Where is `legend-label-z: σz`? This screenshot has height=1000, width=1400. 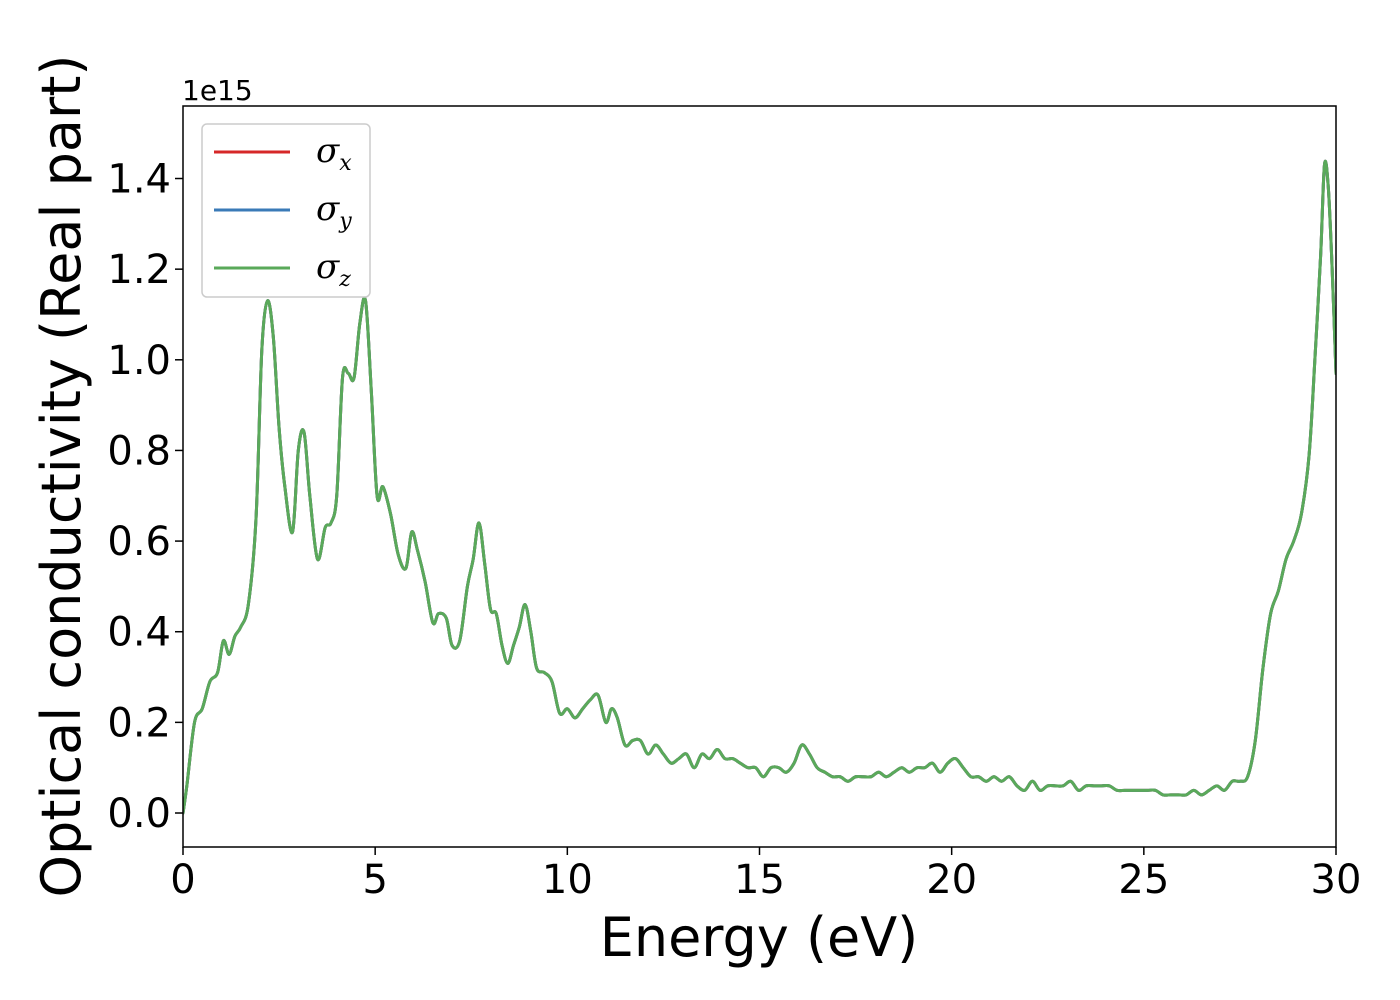 legend-label-z: σz is located at coordinates (333, 269).